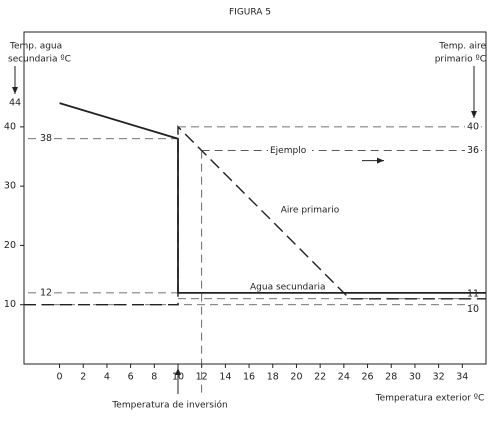  What do you see at coordinates (310, 211) in the screenshot?
I see `series-label: Aire primario` at bounding box center [310, 211].